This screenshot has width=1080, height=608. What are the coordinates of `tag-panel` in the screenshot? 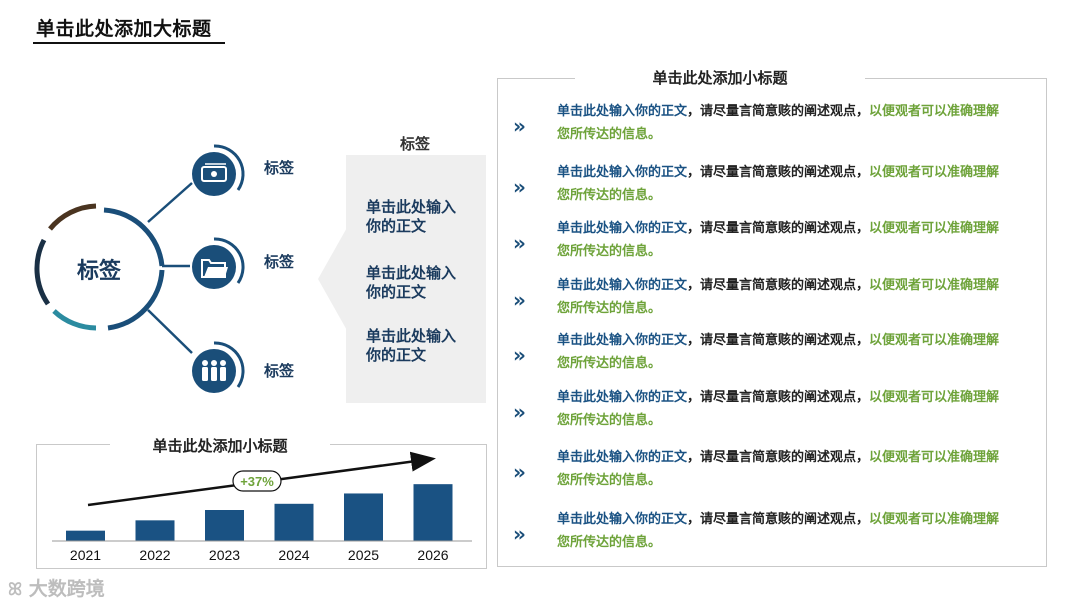 It's located at (402, 279).